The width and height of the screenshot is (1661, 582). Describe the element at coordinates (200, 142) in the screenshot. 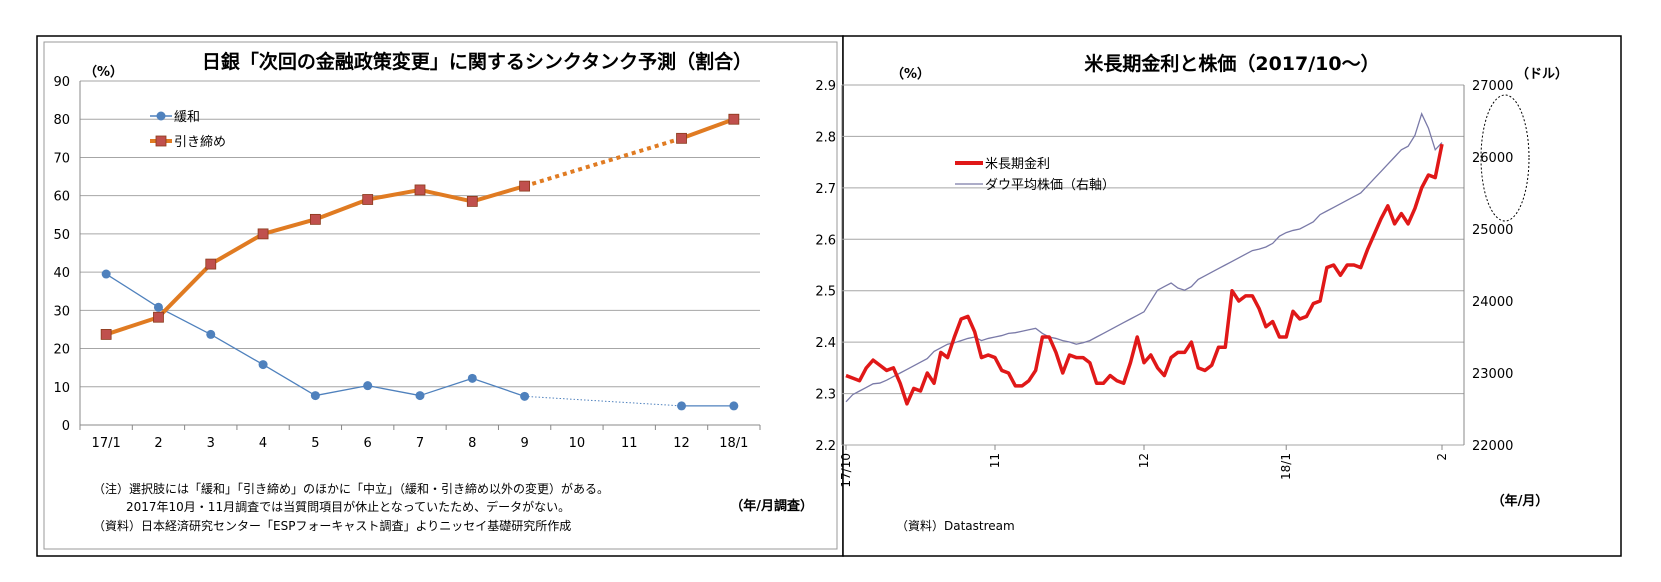

I see `legend-label-hikishime: 引き締め` at that location.